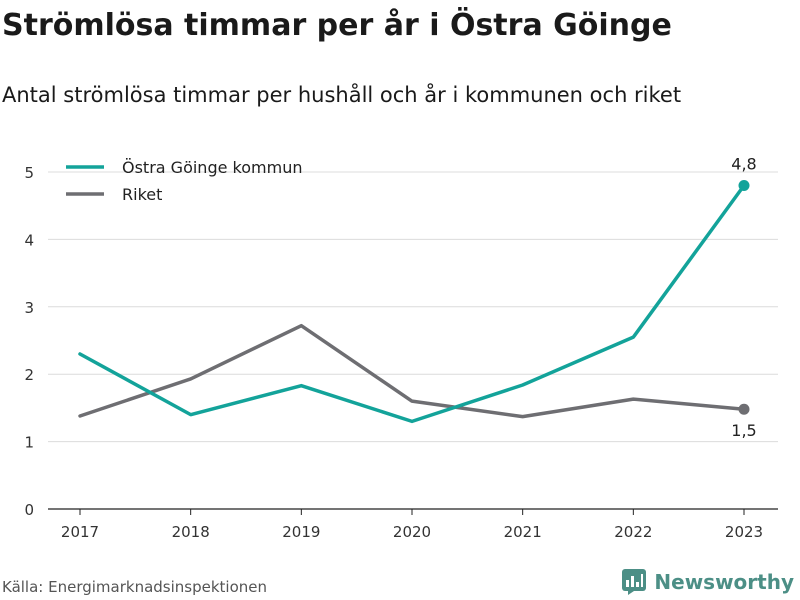 The width and height of the screenshot is (800, 600). Describe the element at coordinates (743, 163) in the screenshot. I see `data-label-0: 4,8` at that location.